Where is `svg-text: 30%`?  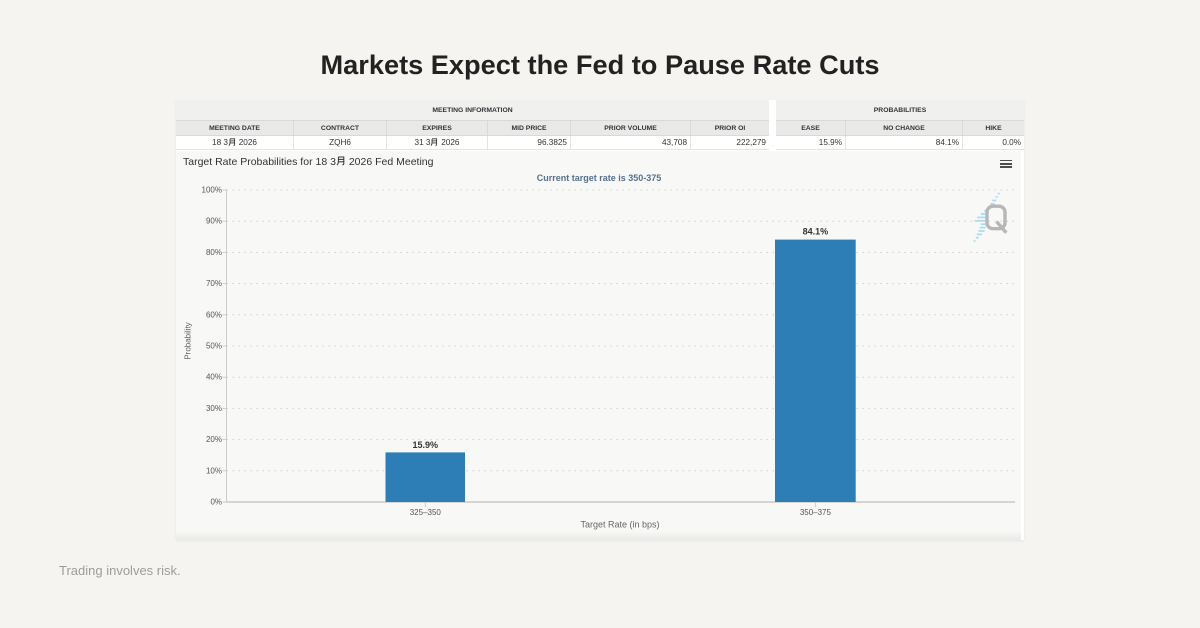 svg-text: 30% is located at coordinates (214, 408).